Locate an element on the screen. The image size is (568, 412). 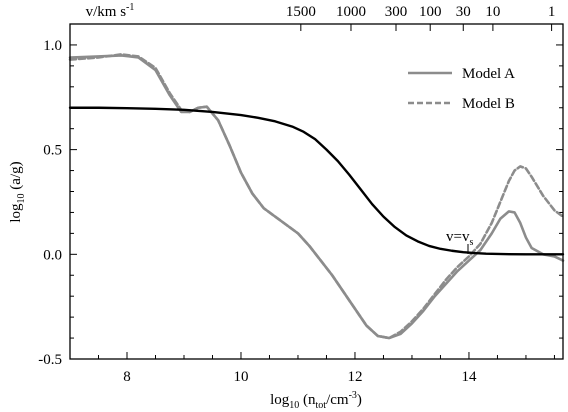
legend: Model A Model B is located at coordinates (461, 89).